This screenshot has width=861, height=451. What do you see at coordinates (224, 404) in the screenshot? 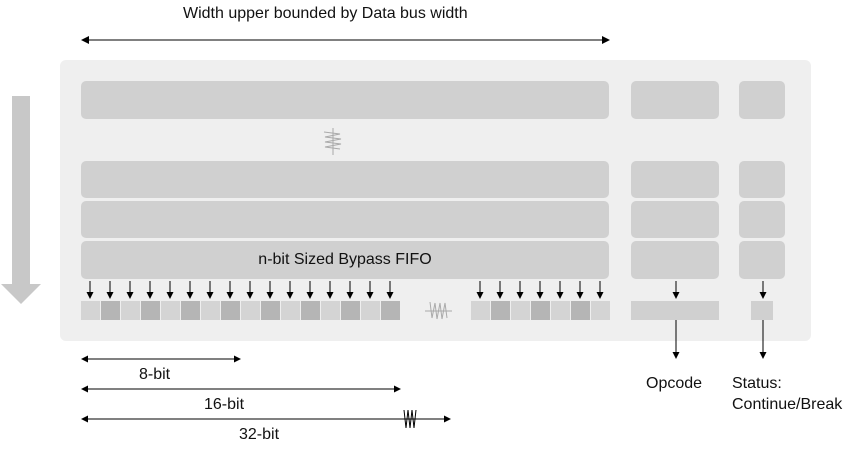
I see `width-label-16bit: 16-bit` at bounding box center [224, 404].